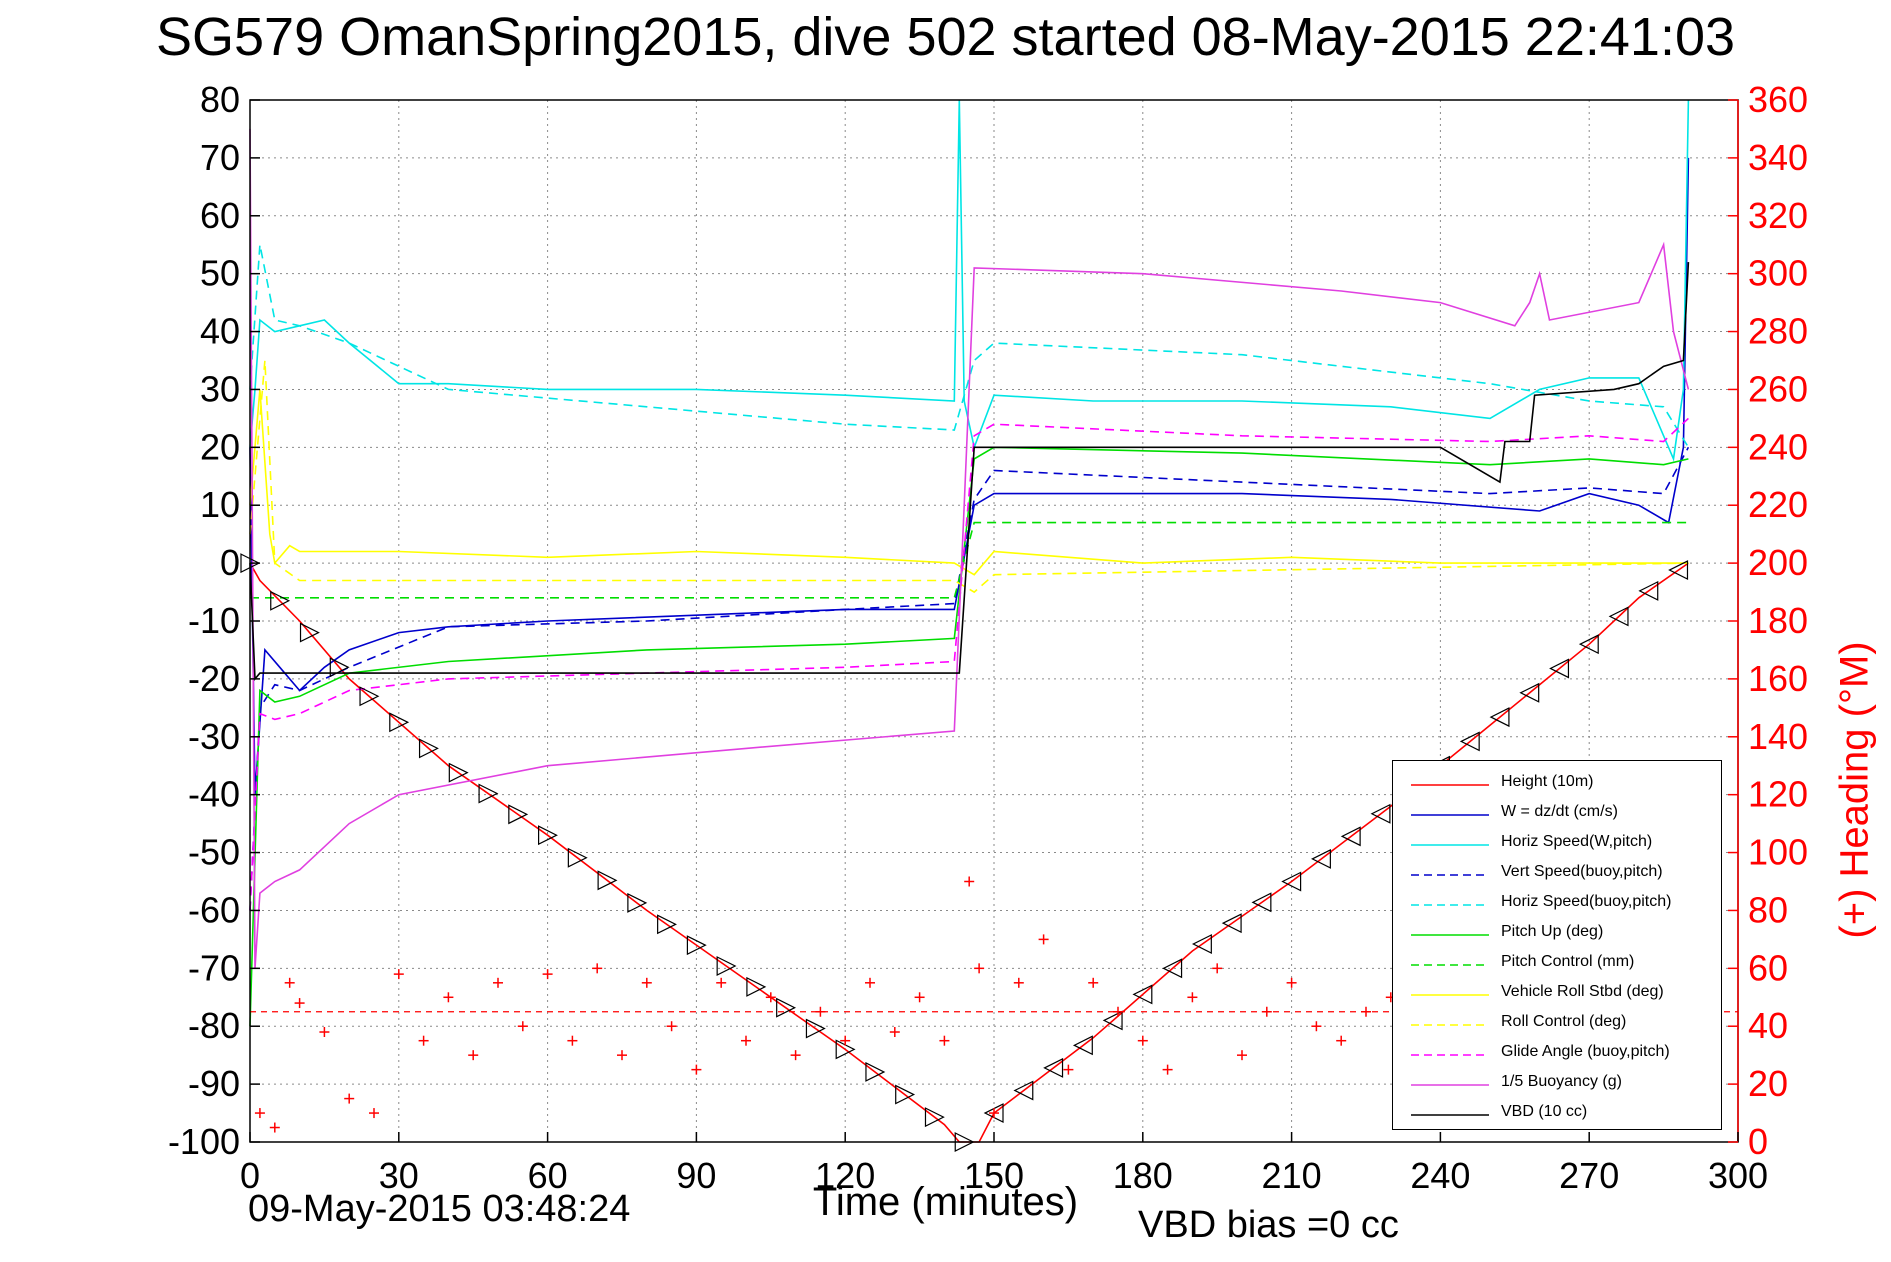 The width and height of the screenshot is (1891, 1262). Describe the element at coordinates (214, 620) in the screenshot. I see `y-tick-label: -10` at that location.